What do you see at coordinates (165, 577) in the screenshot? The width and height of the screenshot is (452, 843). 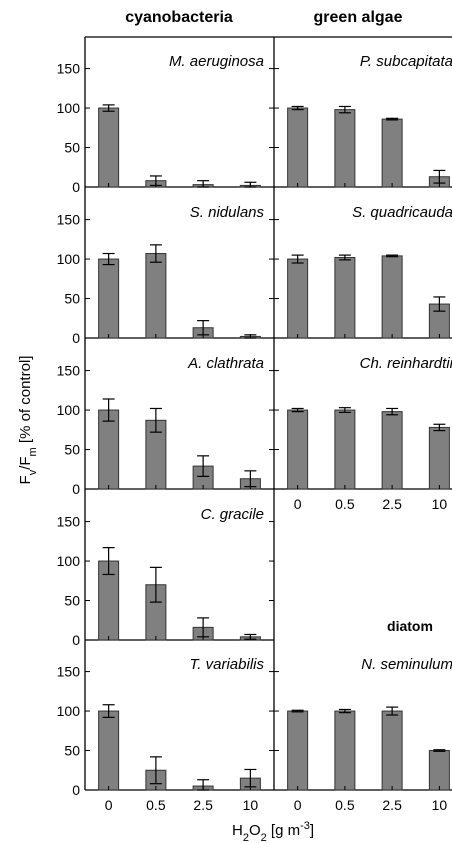 I see `panel-c-gracile: 0 50 100 150 C. gracile` at bounding box center [165, 577].